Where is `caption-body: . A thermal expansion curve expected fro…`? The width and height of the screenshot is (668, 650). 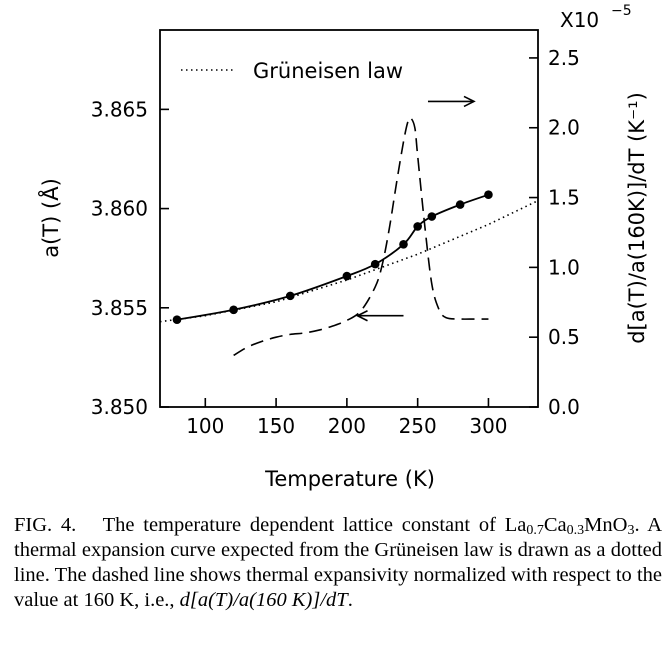
caption-body: . A thermal expansion curve expected fro… is located at coordinates (338, 562).